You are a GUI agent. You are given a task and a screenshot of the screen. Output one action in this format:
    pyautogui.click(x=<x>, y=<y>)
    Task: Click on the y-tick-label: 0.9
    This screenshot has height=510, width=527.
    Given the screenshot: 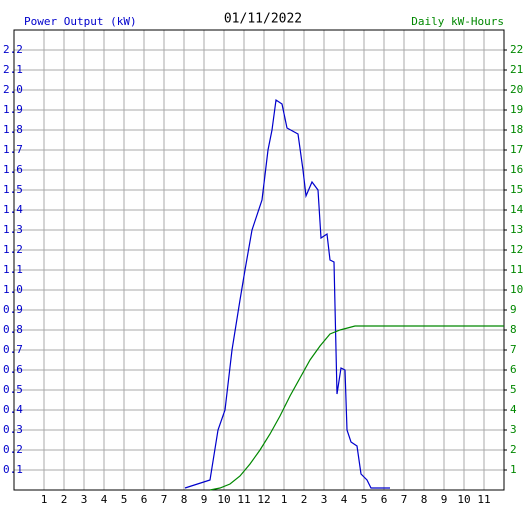 What is the action you would take?
    pyautogui.click(x=13, y=309)
    